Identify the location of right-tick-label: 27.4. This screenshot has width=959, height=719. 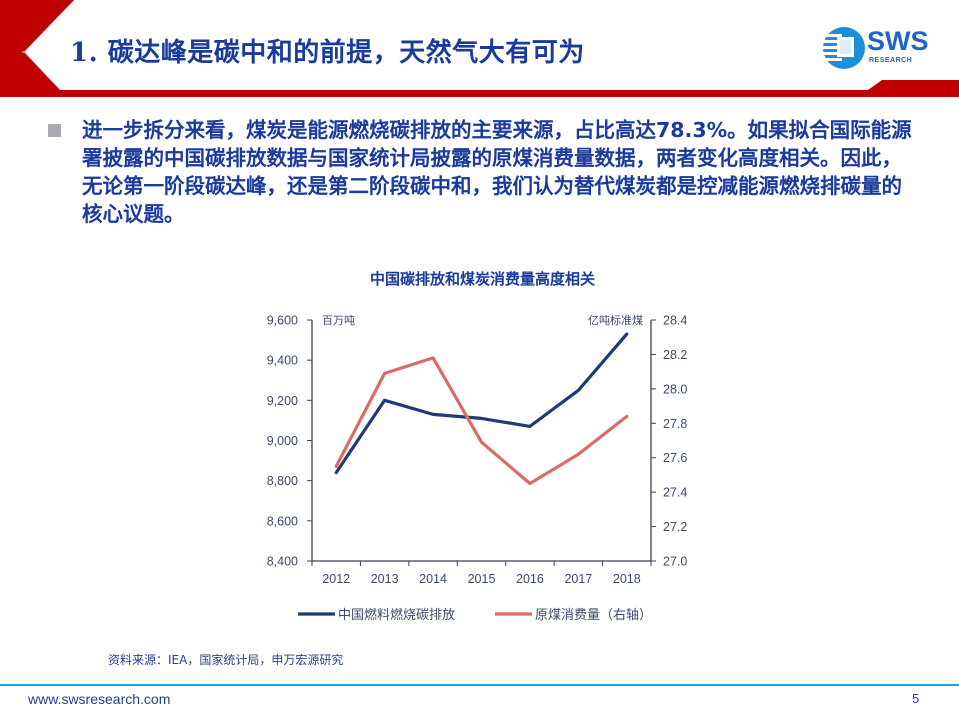
(675, 493).